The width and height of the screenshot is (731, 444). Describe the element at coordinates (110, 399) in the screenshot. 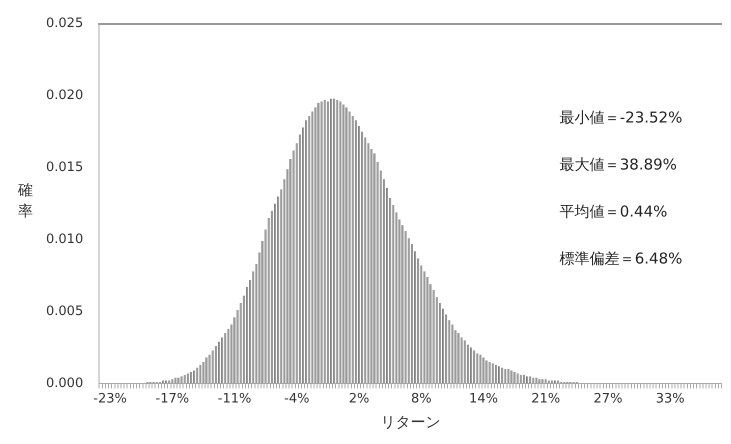

I see `x-tick-label: -23%` at that location.